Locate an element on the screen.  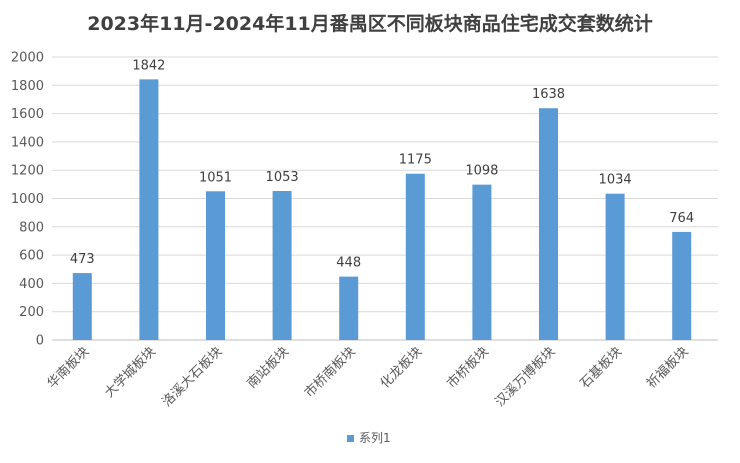
x-category-label: 市桥板块 is located at coordinates (468, 368).